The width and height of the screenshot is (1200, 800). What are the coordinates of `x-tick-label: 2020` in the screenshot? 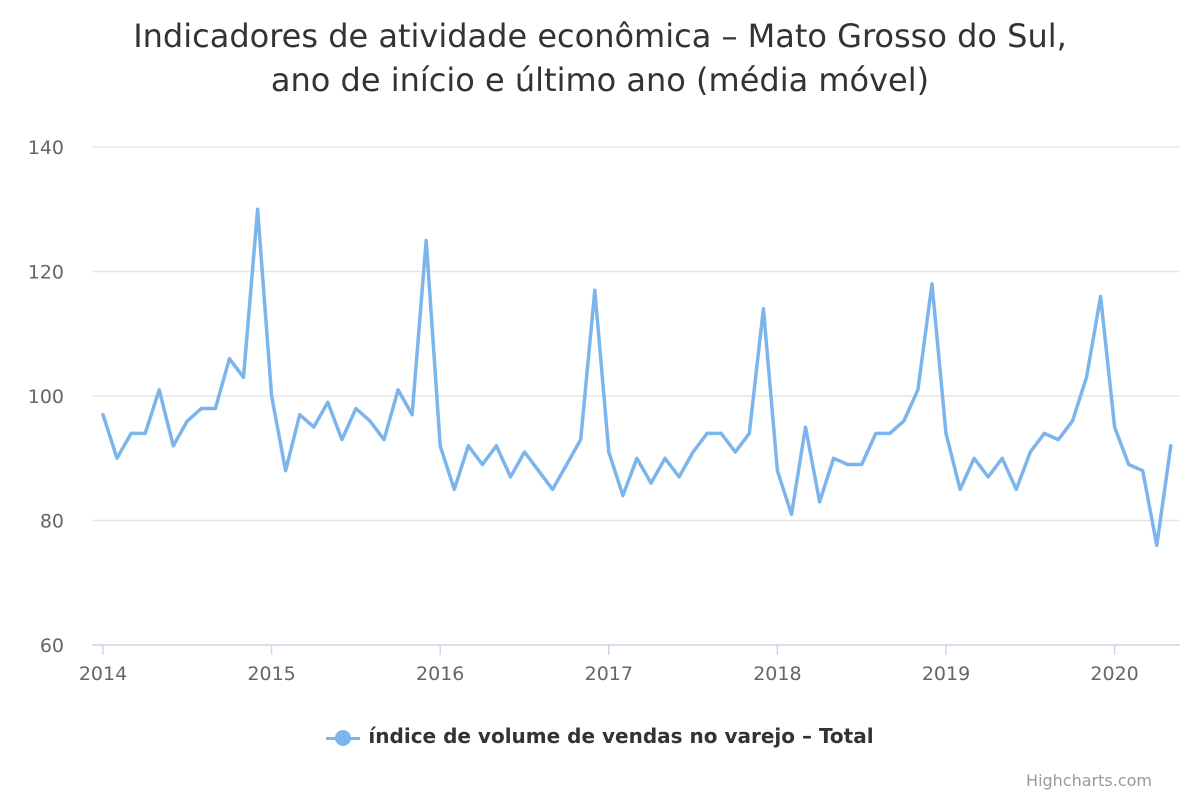 It's located at (1114, 674).